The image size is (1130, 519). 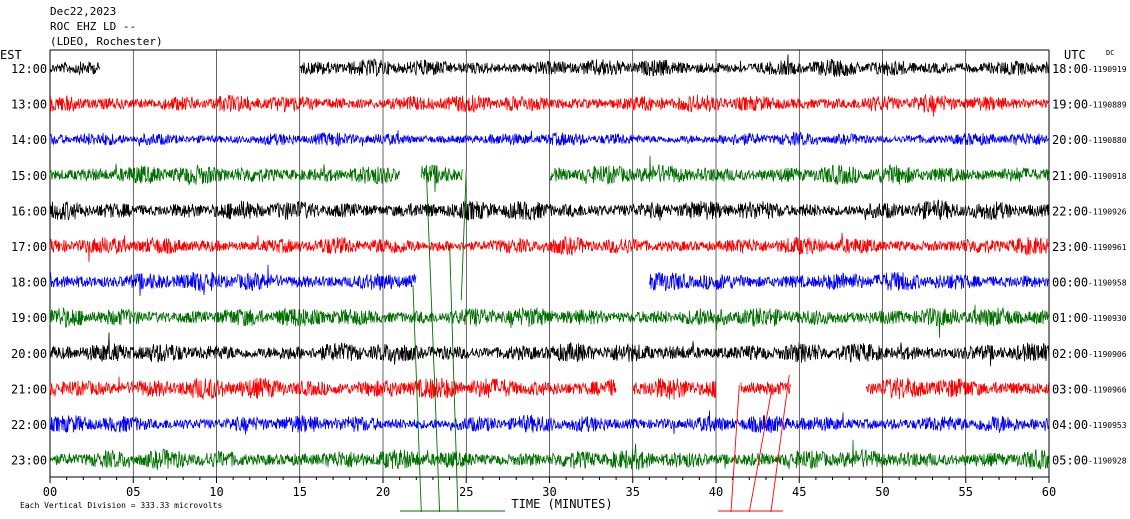 I want to click on dc-offset-label: -1190930, so click(x=1107, y=318).